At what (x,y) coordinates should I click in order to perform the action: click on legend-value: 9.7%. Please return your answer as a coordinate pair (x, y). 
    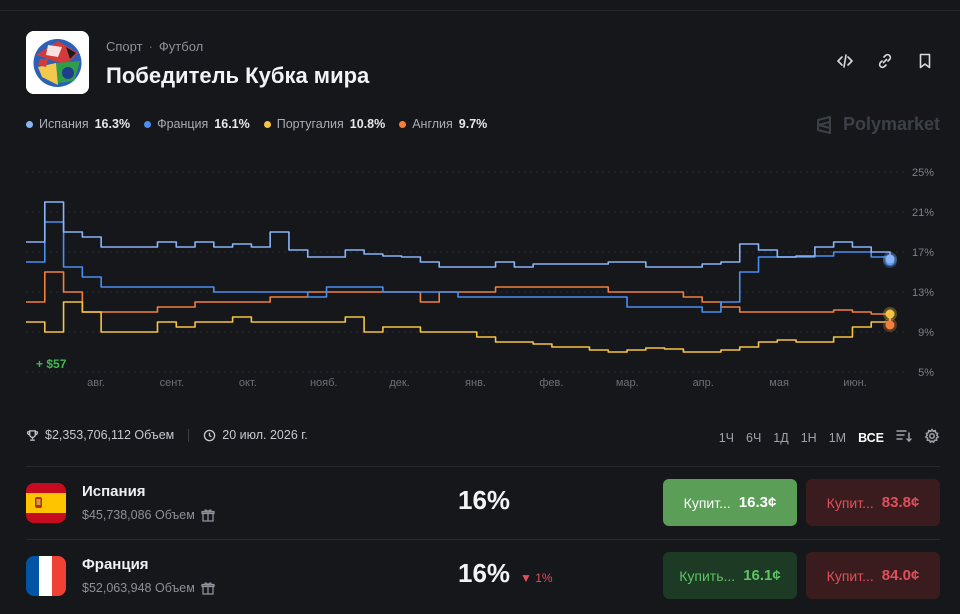
    Looking at the image, I should click on (473, 124).